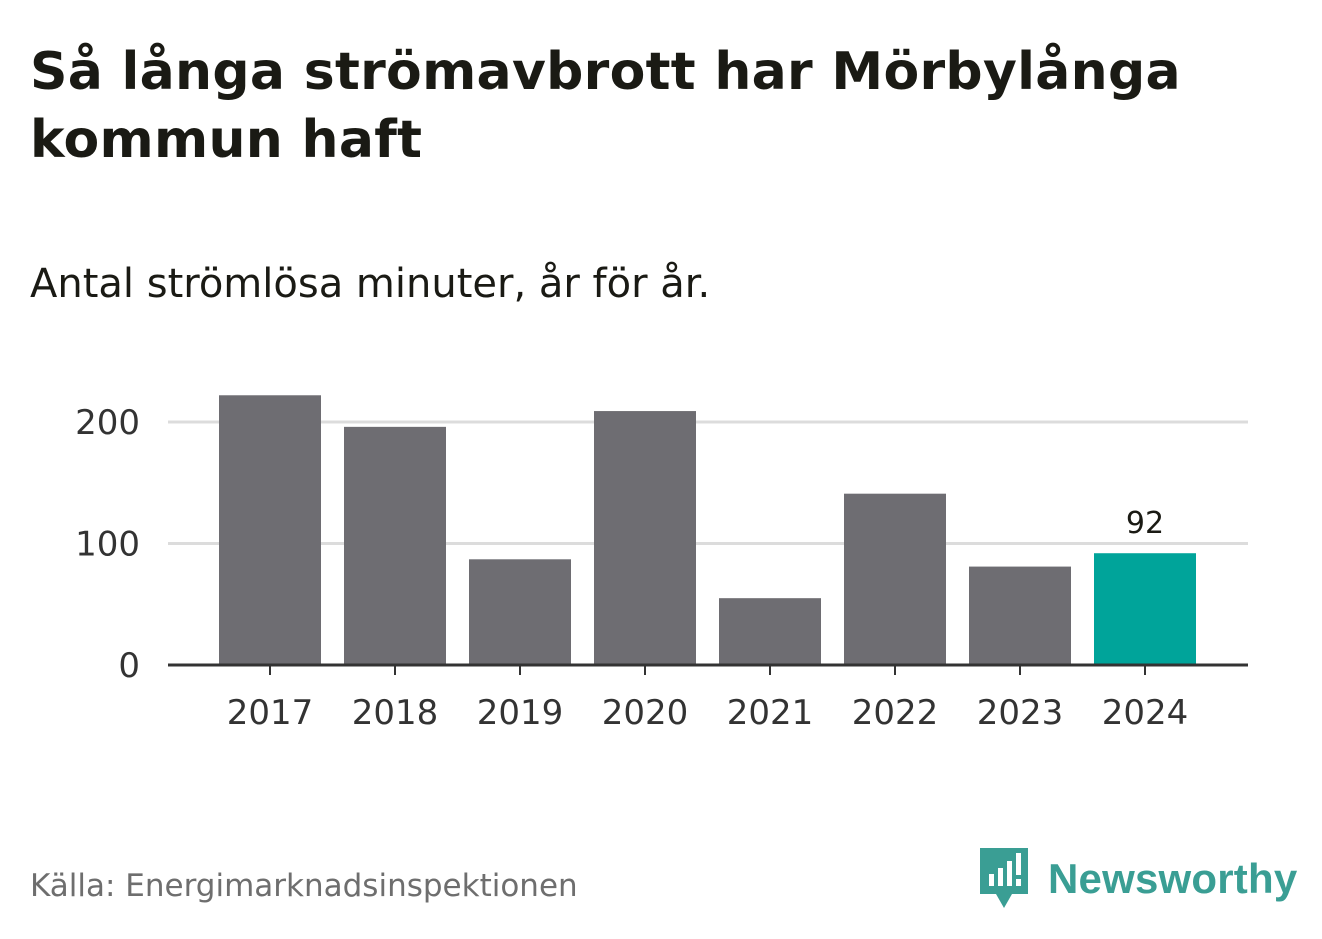 The image size is (1322, 939). I want to click on x-tick-label: 2022, so click(895, 713).